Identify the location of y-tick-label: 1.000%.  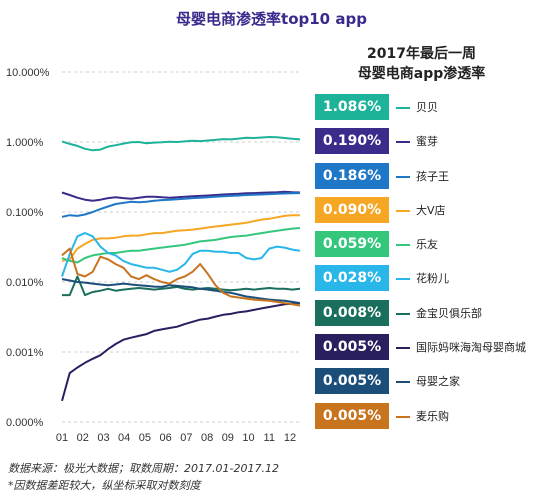
(25, 143).